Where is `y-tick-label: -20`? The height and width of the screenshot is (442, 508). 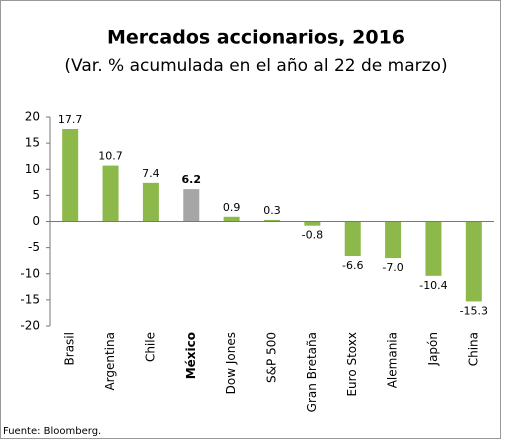 y-tick-label: -20 is located at coordinates (30, 326).